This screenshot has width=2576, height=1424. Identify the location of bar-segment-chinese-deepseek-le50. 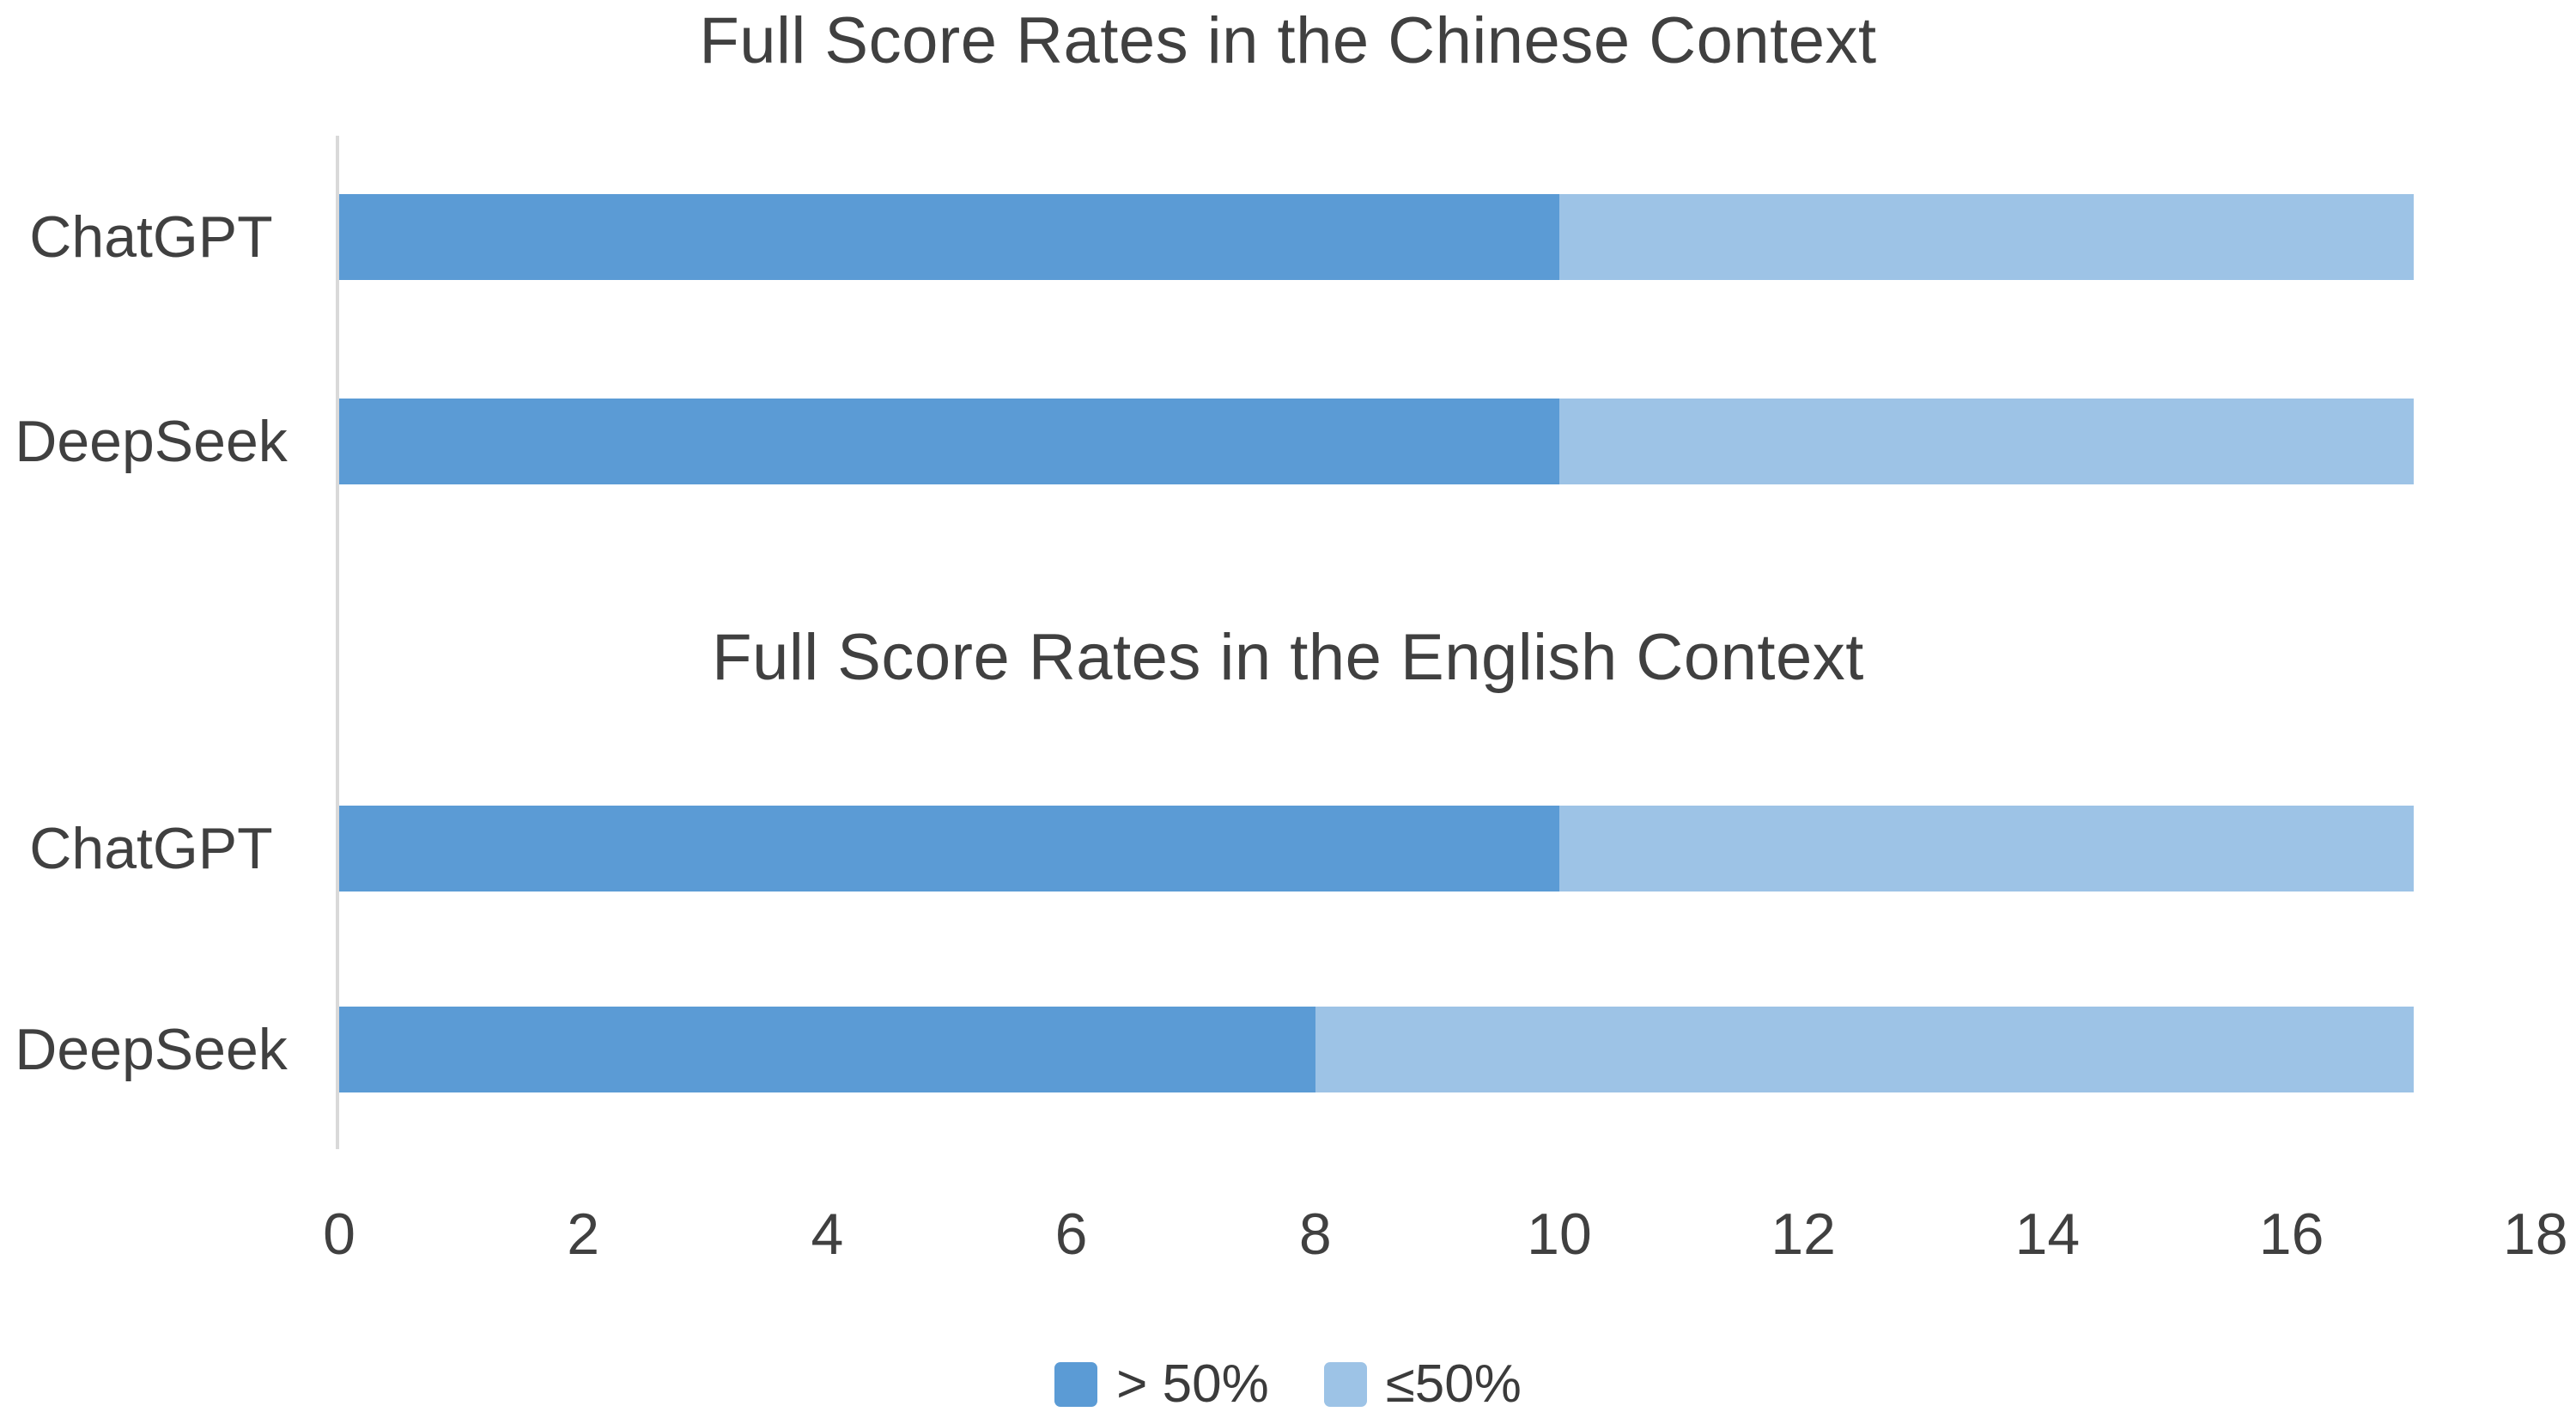
(1987, 441).